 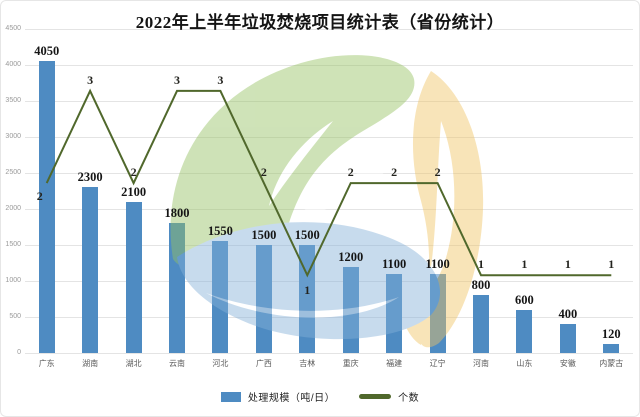 I want to click on chart-title: 2022年上半年垃圾焚烧项目统计表（省份统计）, so click(x=320, y=22).